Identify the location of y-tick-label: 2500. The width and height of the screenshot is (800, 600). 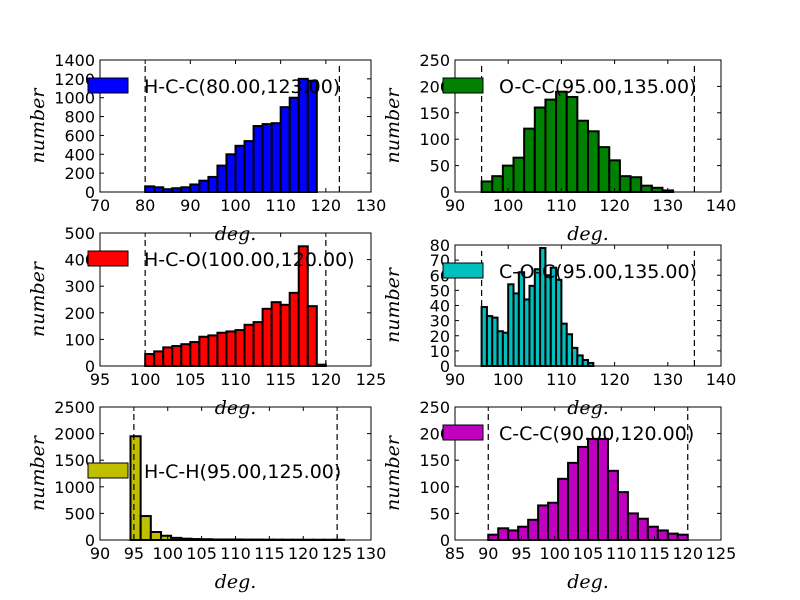
(74, 407).